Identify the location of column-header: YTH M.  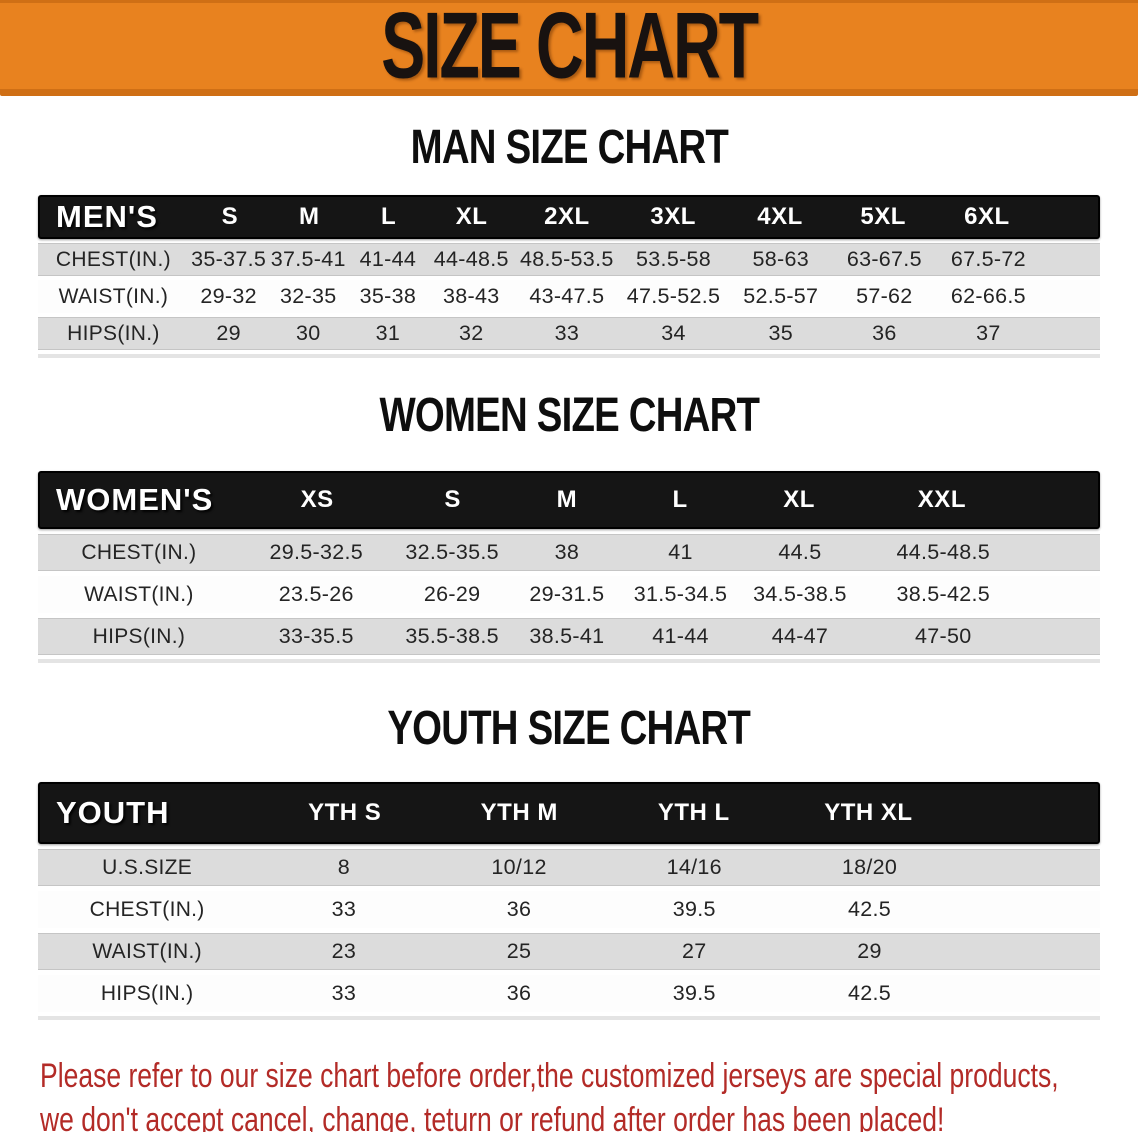
(519, 812).